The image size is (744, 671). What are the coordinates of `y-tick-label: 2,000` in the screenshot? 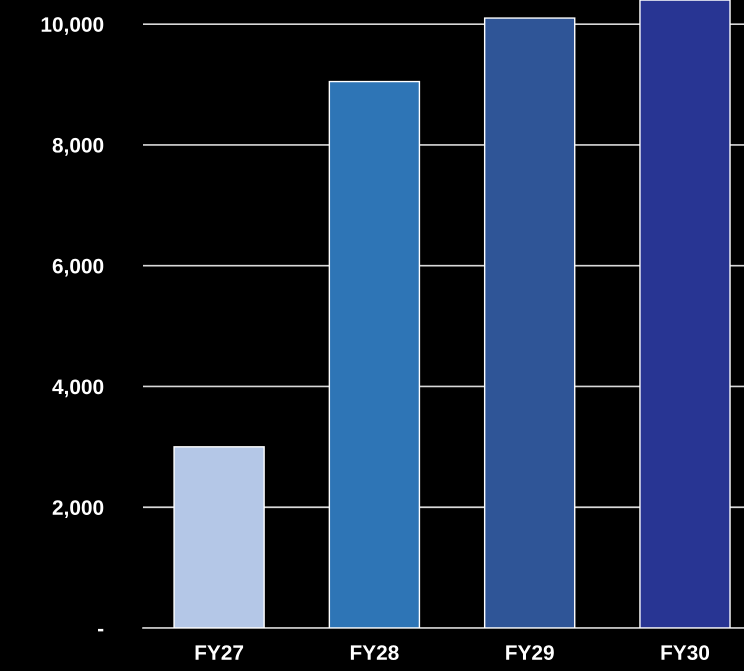 It's located at (78, 509).